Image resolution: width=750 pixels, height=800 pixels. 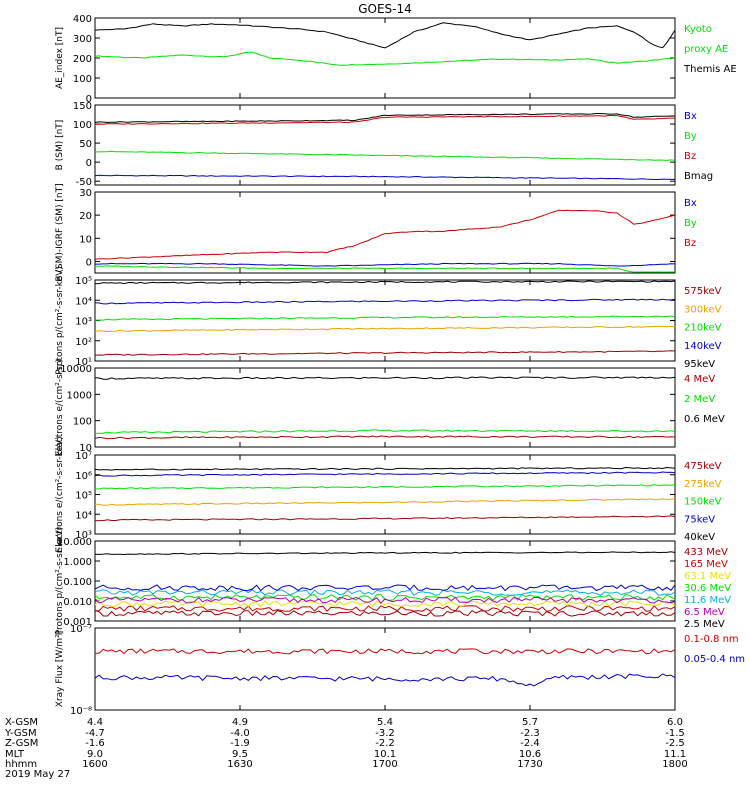 What do you see at coordinates (690, 136) in the screenshot?
I see `legend-label: By` at bounding box center [690, 136].